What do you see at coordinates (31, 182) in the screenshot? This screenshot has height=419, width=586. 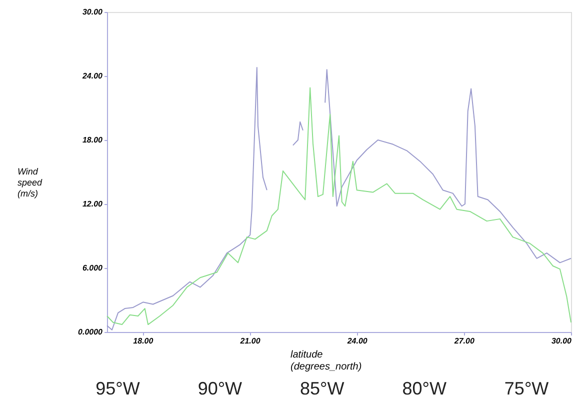 I see `y-axis-title: Wind speed (m/s)` at bounding box center [31, 182].